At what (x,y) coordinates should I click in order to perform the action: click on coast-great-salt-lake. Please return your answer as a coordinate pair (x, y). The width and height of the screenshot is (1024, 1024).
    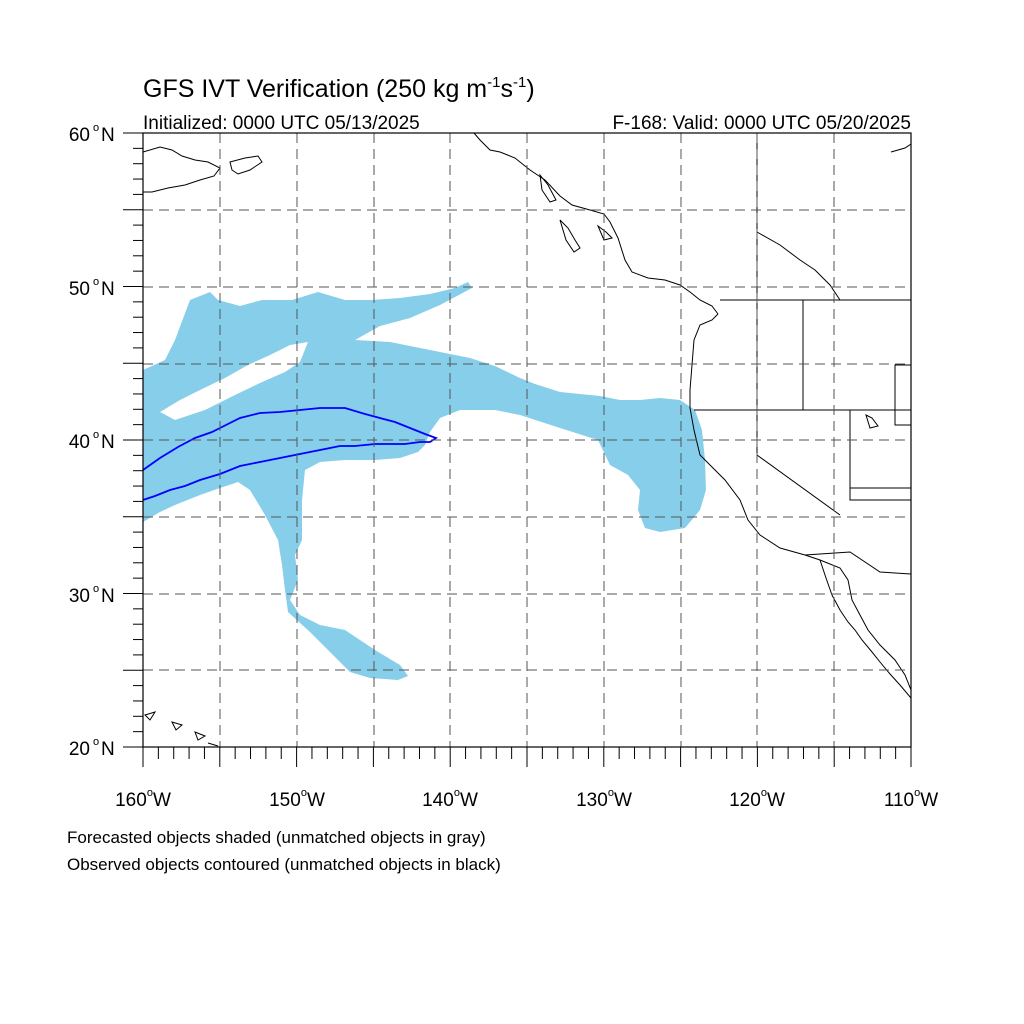
    Looking at the image, I should click on (872, 421).